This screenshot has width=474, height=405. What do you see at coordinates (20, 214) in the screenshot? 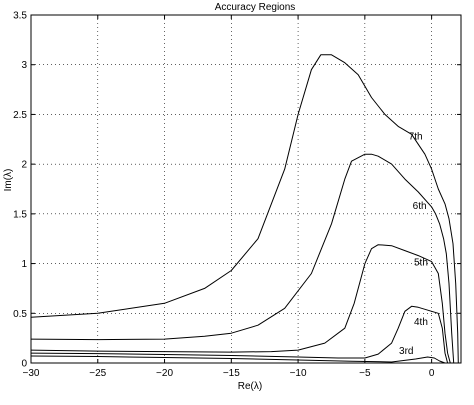
I see `y-tick-label: 1.5` at bounding box center [20, 214].